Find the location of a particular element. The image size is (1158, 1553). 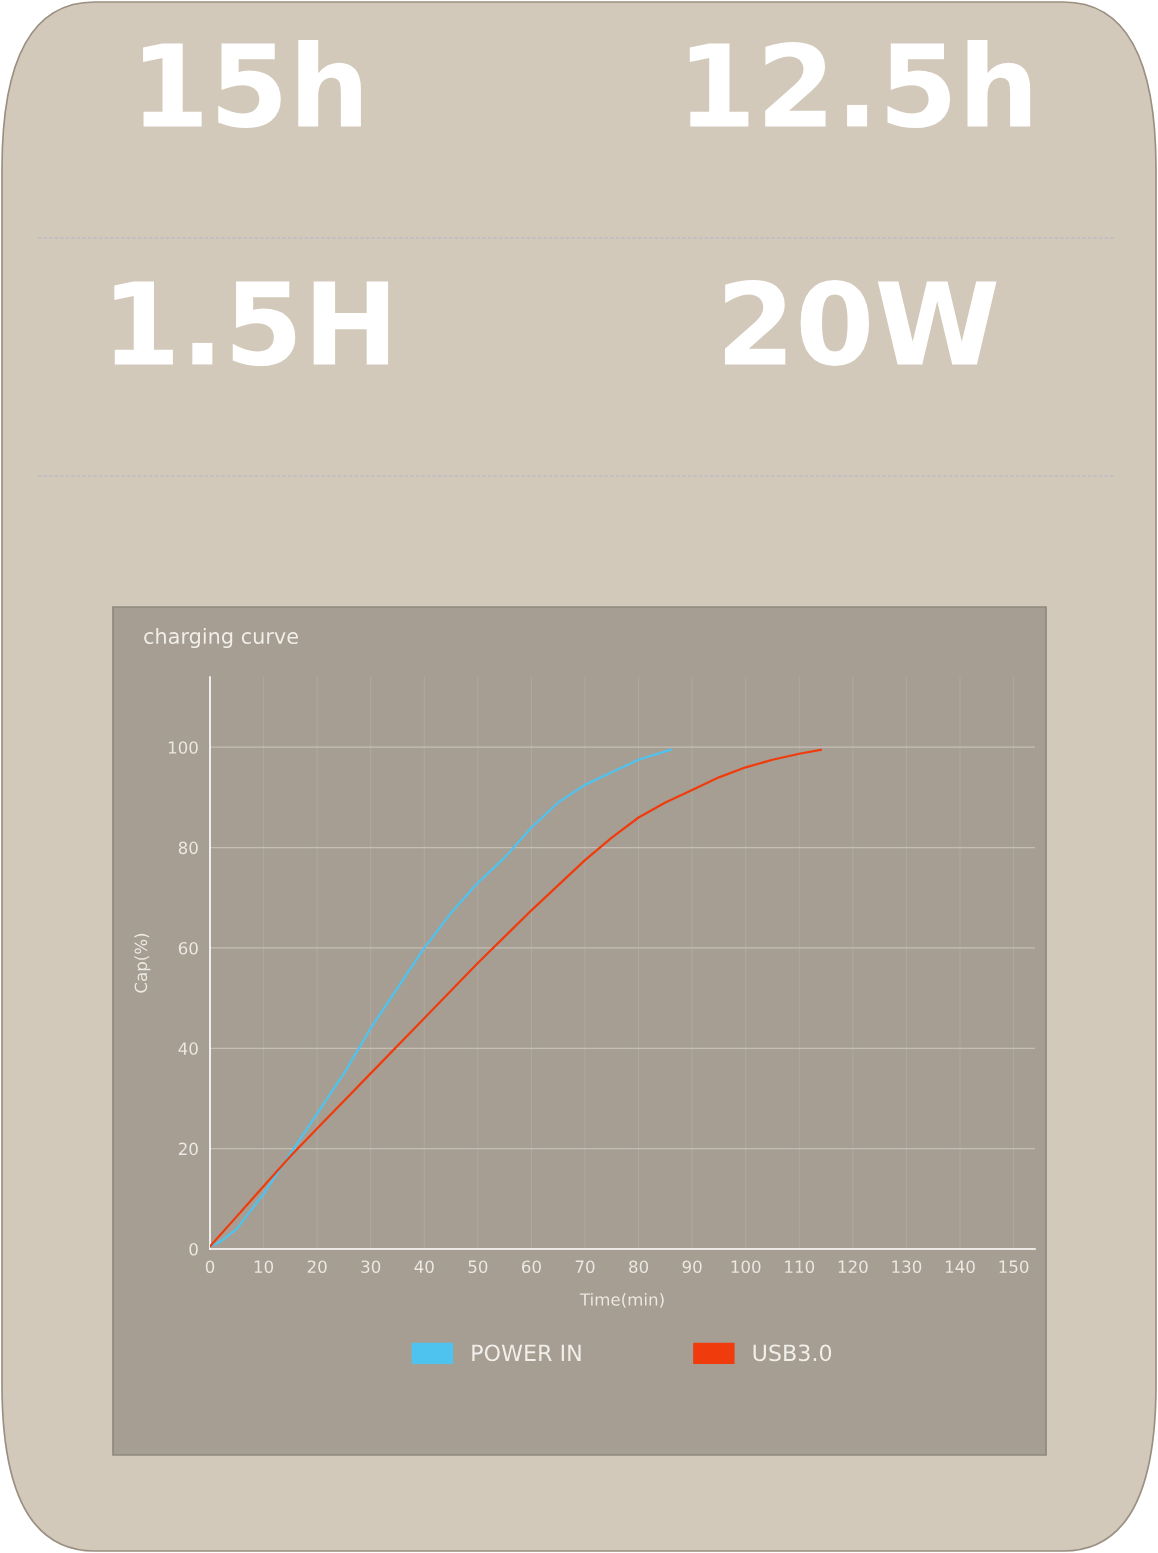

x-tick-label: 80 is located at coordinates (639, 1267).